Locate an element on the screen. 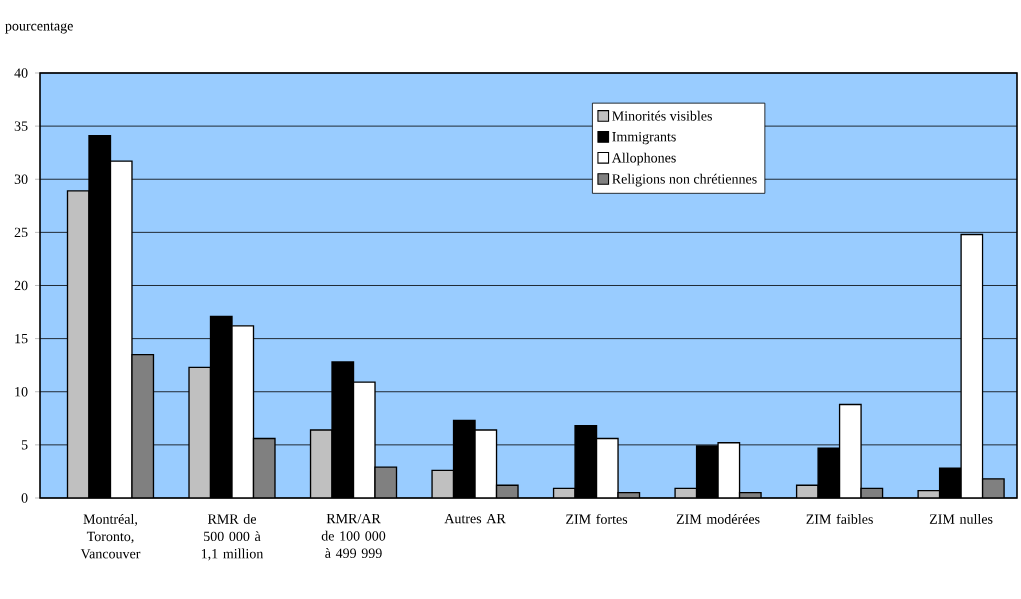 Image resolution: width=1021 pixels, height=599 pixels. y-tick-label: 40 is located at coordinates (21, 73).